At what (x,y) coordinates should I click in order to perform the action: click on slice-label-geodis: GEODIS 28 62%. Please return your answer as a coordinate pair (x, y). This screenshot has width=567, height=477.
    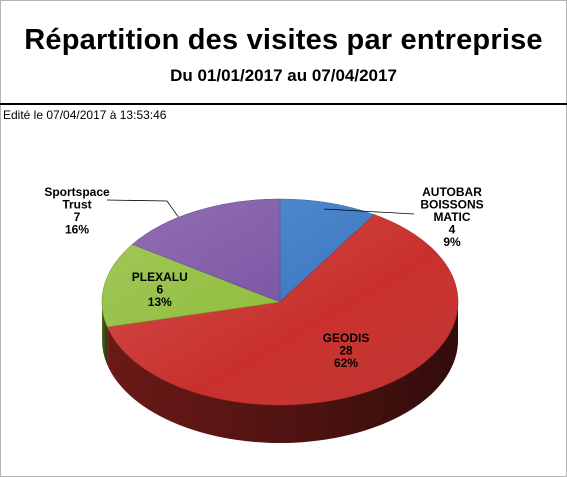
    Looking at the image, I should click on (346, 350).